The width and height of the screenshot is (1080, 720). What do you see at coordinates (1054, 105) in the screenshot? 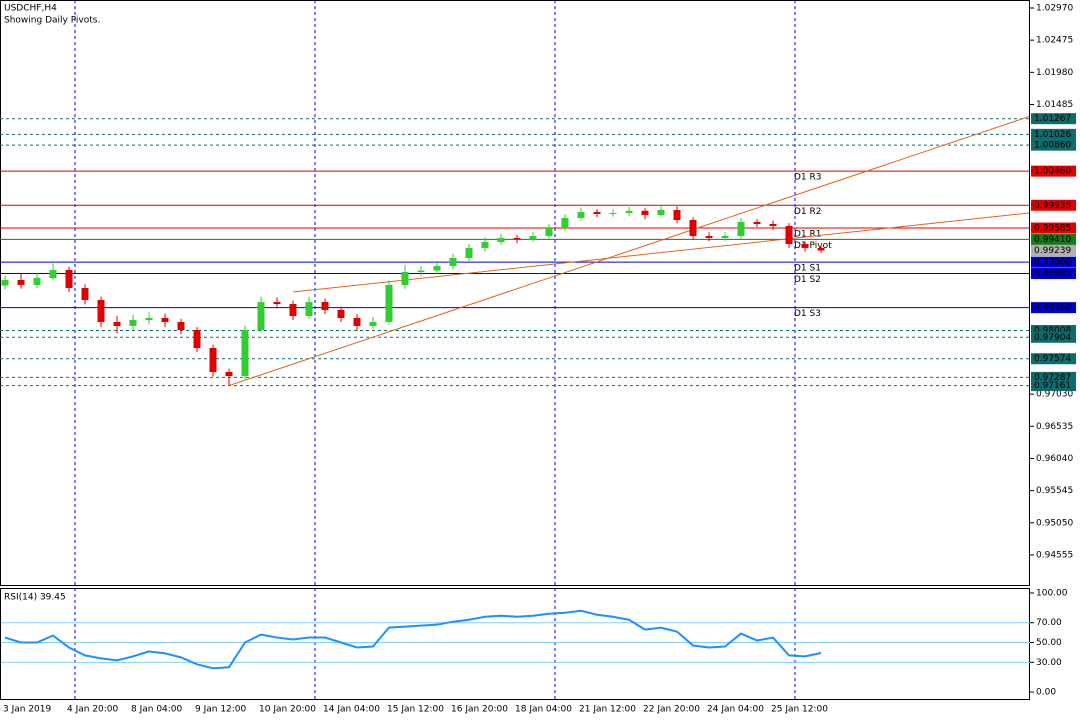
I see `y-tick-label: 1.01485` at bounding box center [1054, 105].